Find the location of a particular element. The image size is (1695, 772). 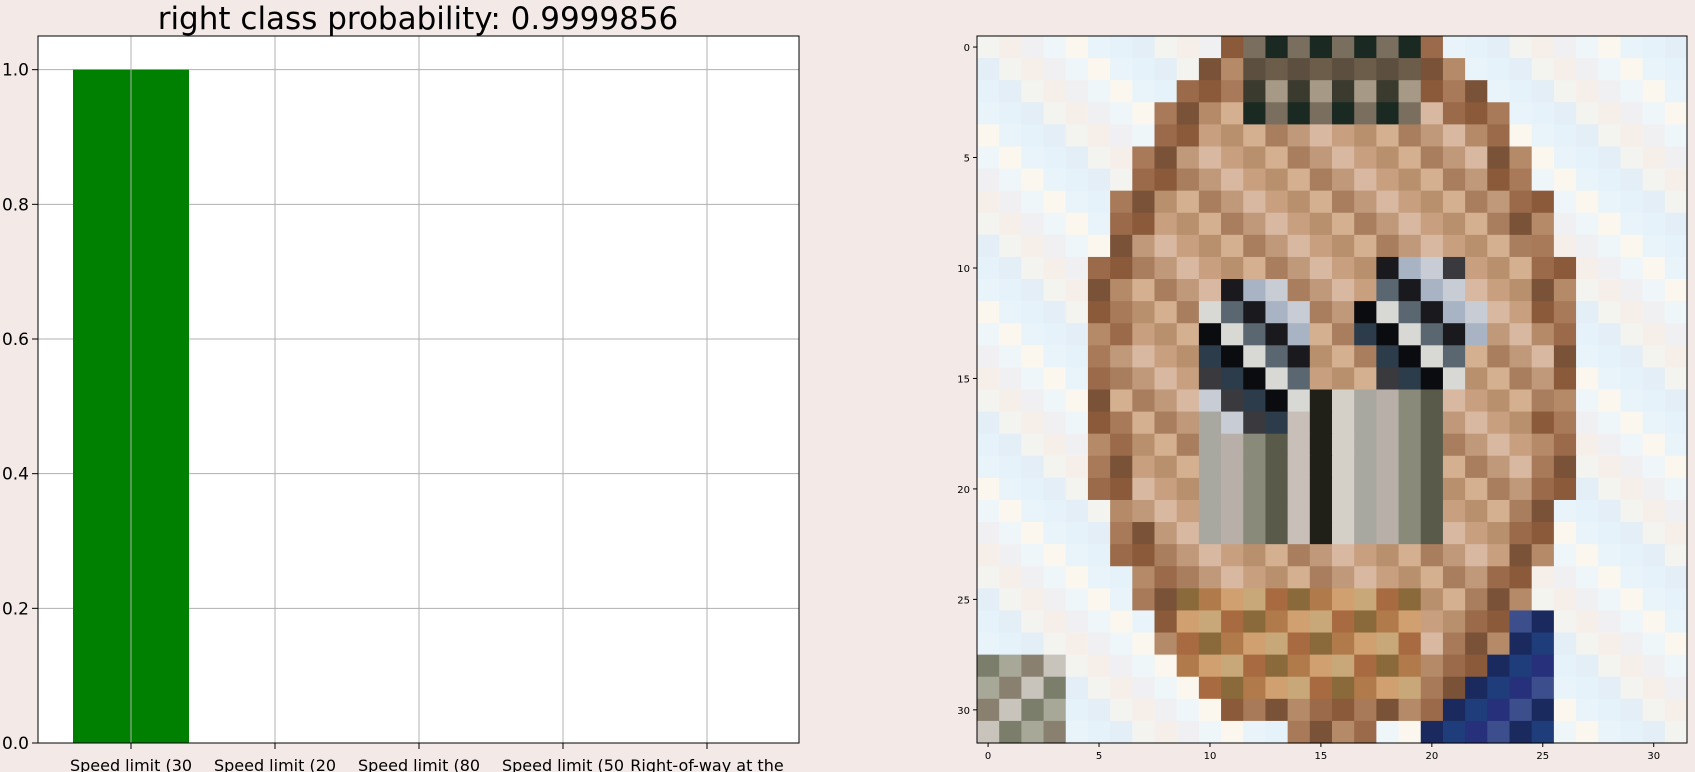

image-x-tick-label: 25 is located at coordinates (1542, 756).